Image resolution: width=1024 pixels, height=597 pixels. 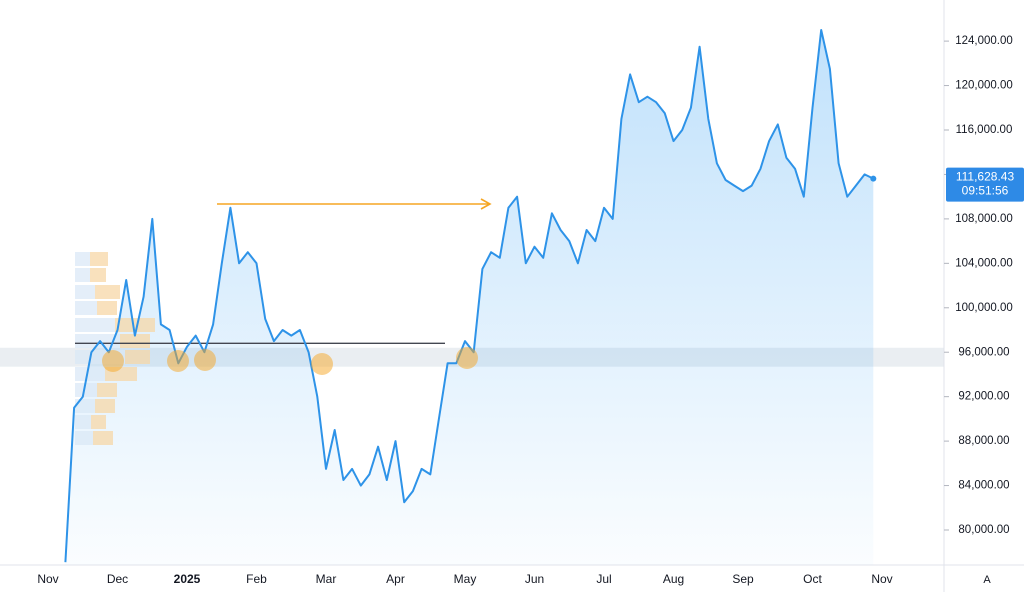 I want to click on y-tick-label: 120,000.00, so click(x=984, y=86).